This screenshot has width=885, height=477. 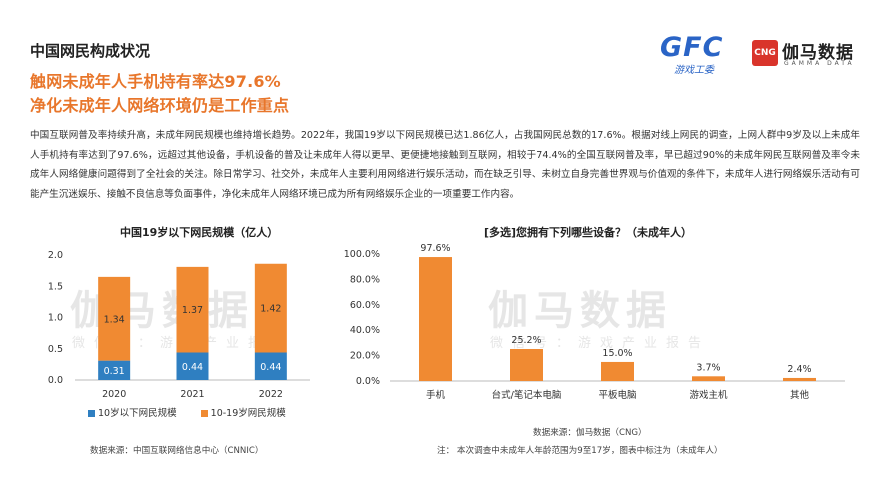 What do you see at coordinates (708, 395) in the screenshot?
I see `x-tick-label: 游戏主机` at bounding box center [708, 395].